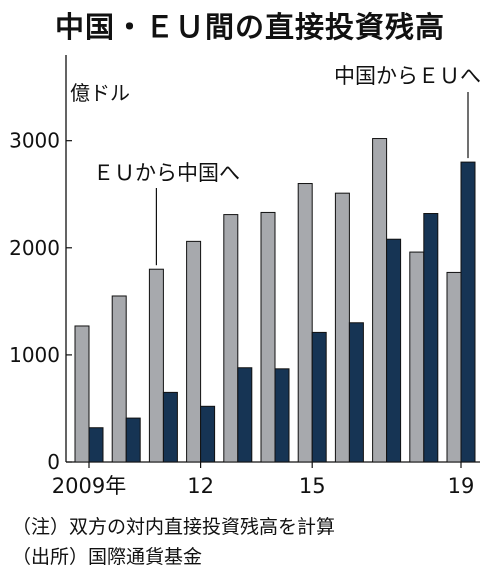  What do you see at coordinates (200, 486) in the screenshot?
I see `x-tick-label: 12` at bounding box center [200, 486].